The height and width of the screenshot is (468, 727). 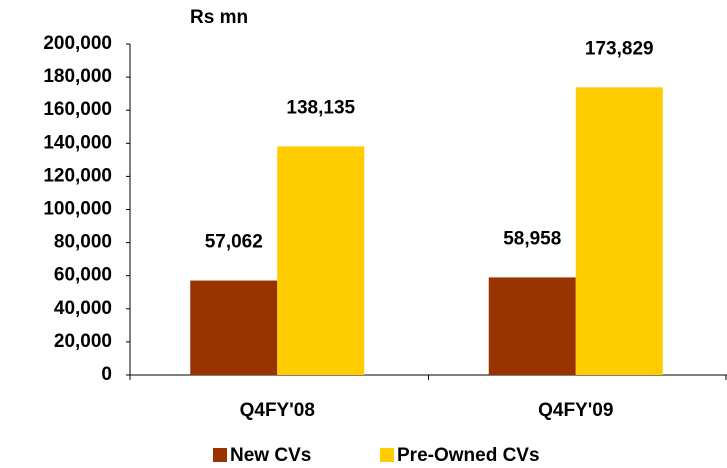 What do you see at coordinates (219, 17) in the screenshot?
I see `y-axis-label: Rs mn` at bounding box center [219, 17].